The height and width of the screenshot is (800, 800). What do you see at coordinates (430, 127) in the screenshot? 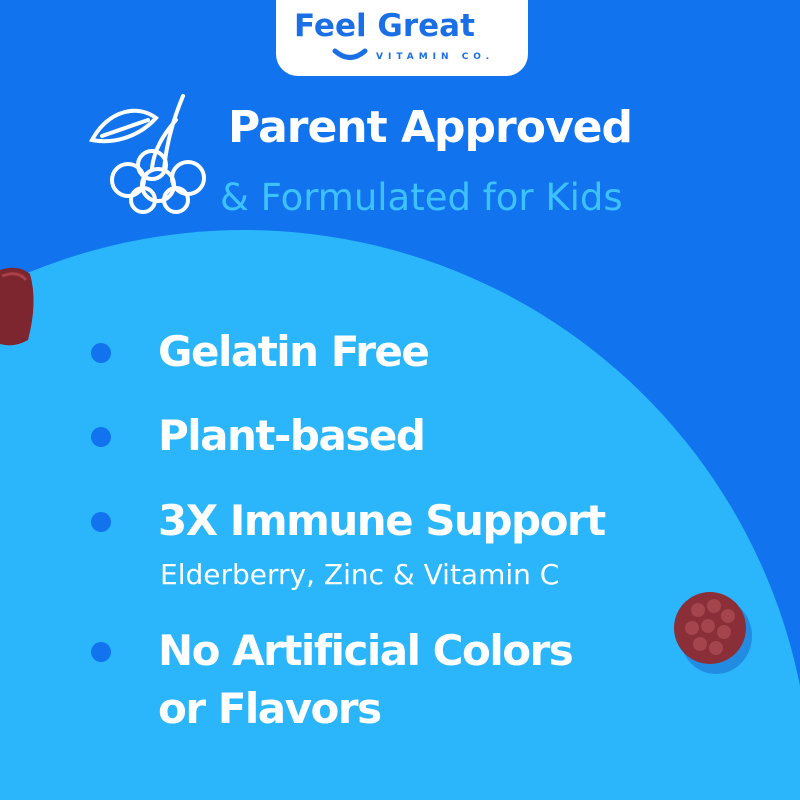
I see `headline: Parent Approved` at bounding box center [430, 127].